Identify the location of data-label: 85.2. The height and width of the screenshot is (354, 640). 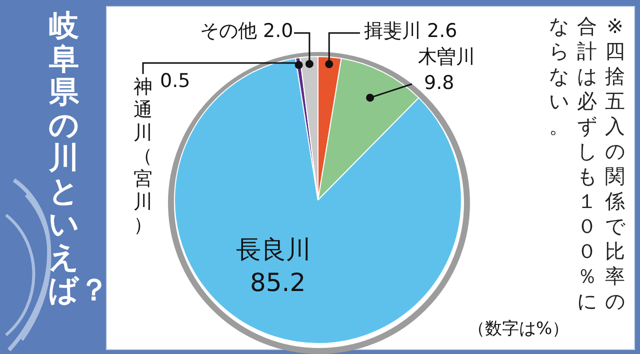
(278, 283).